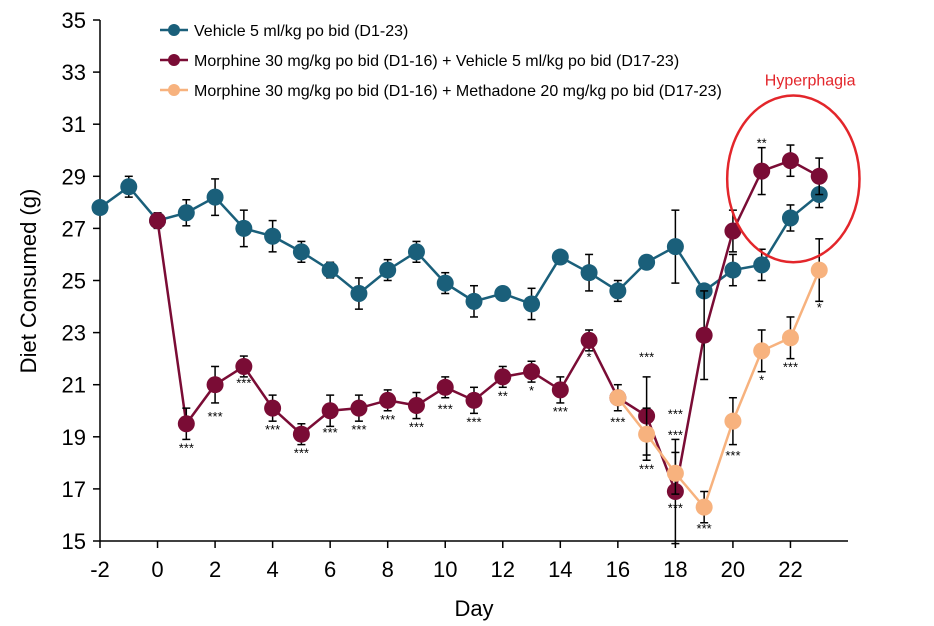  I want to click on y-ticks: 15 17 19 21 23 25 27 29 31 33 35, so click(81, 281).